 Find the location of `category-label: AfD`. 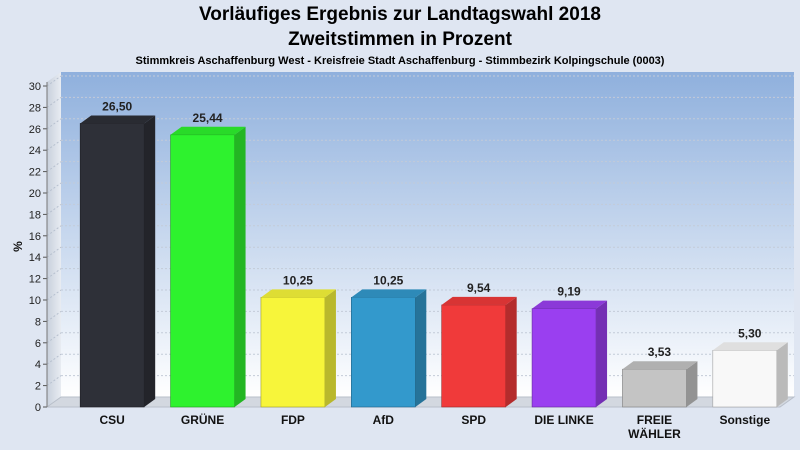

category-label: AfD is located at coordinates (384, 420).